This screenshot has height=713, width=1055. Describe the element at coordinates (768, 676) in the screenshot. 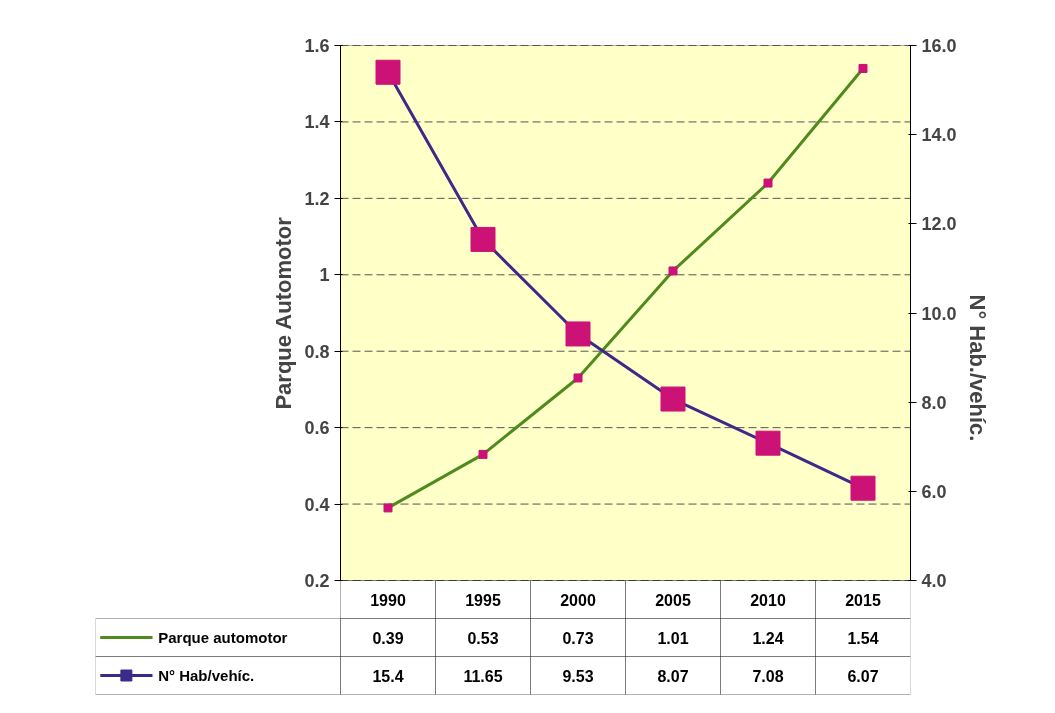

I see `data-label: 7.08` at that location.